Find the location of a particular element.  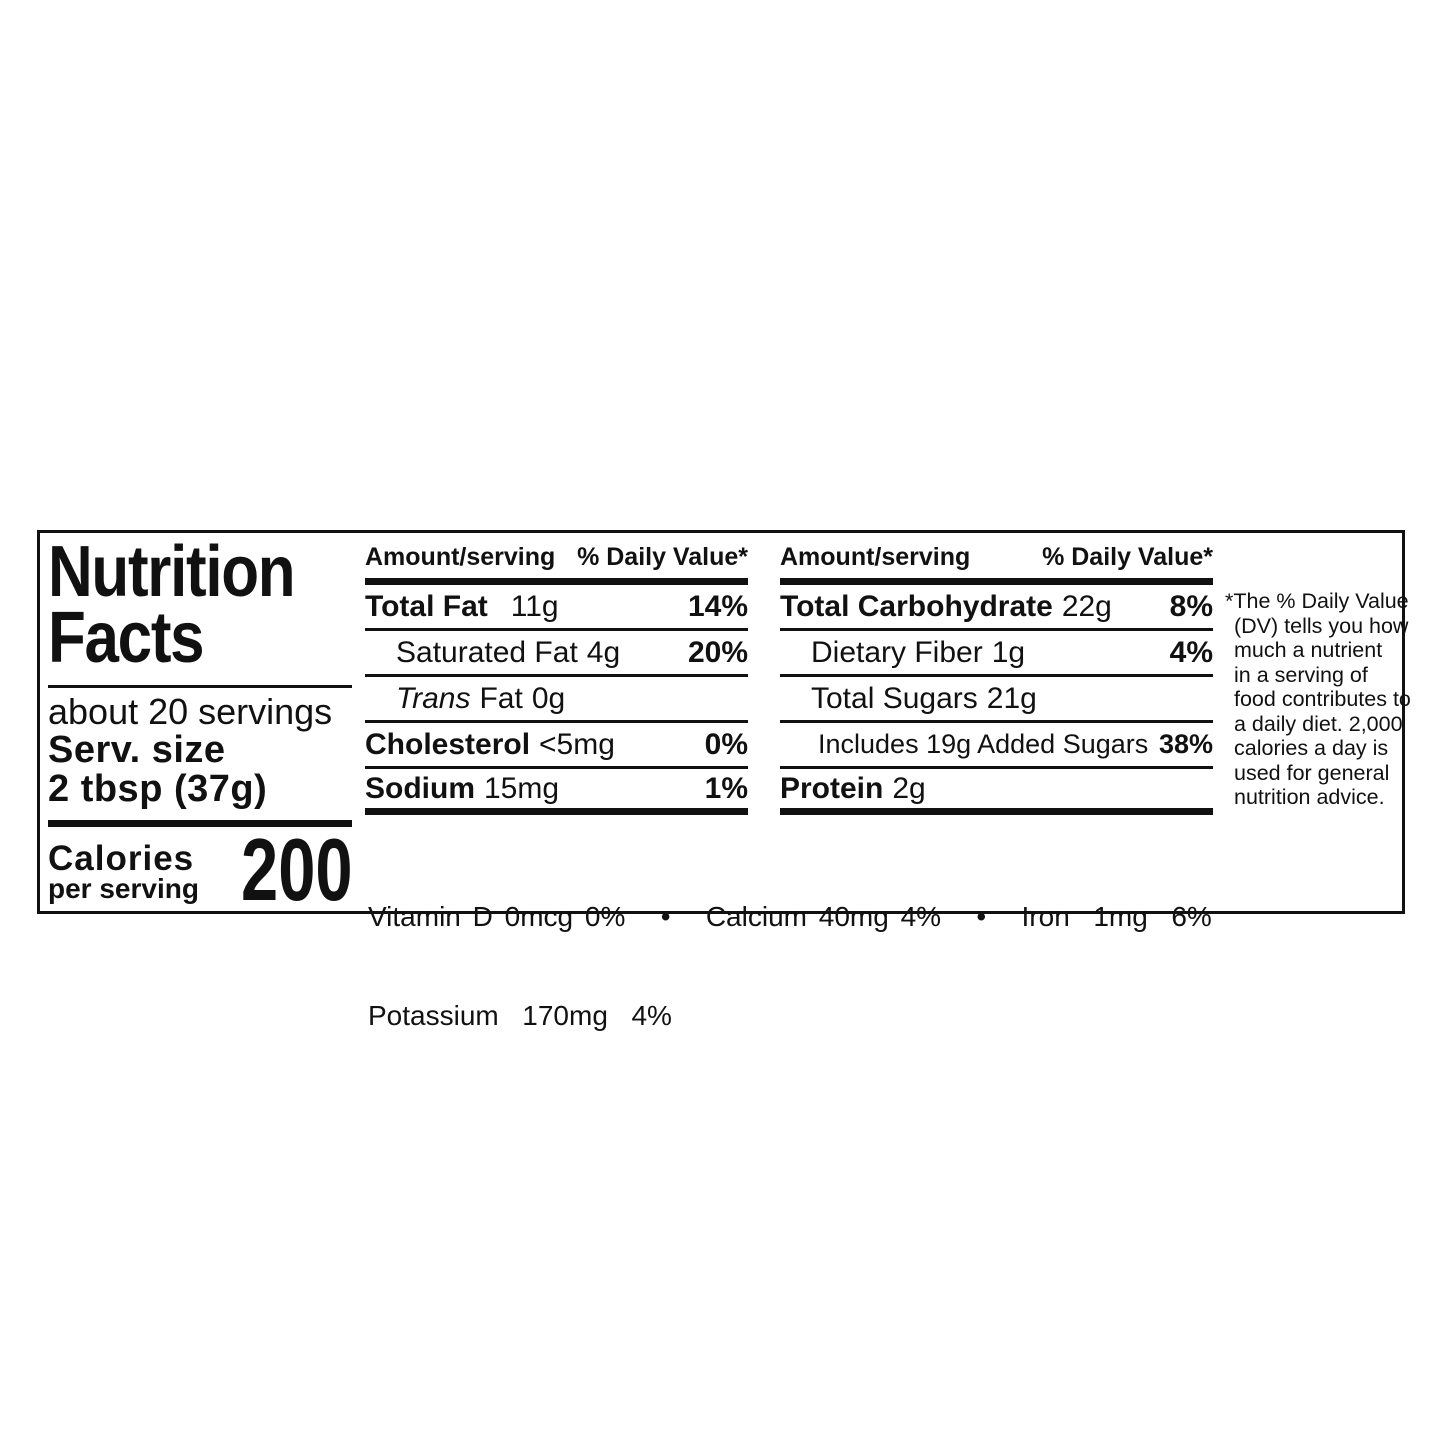

fat-column-header: Amount/serving % Daily Value* is located at coordinates (556, 555).